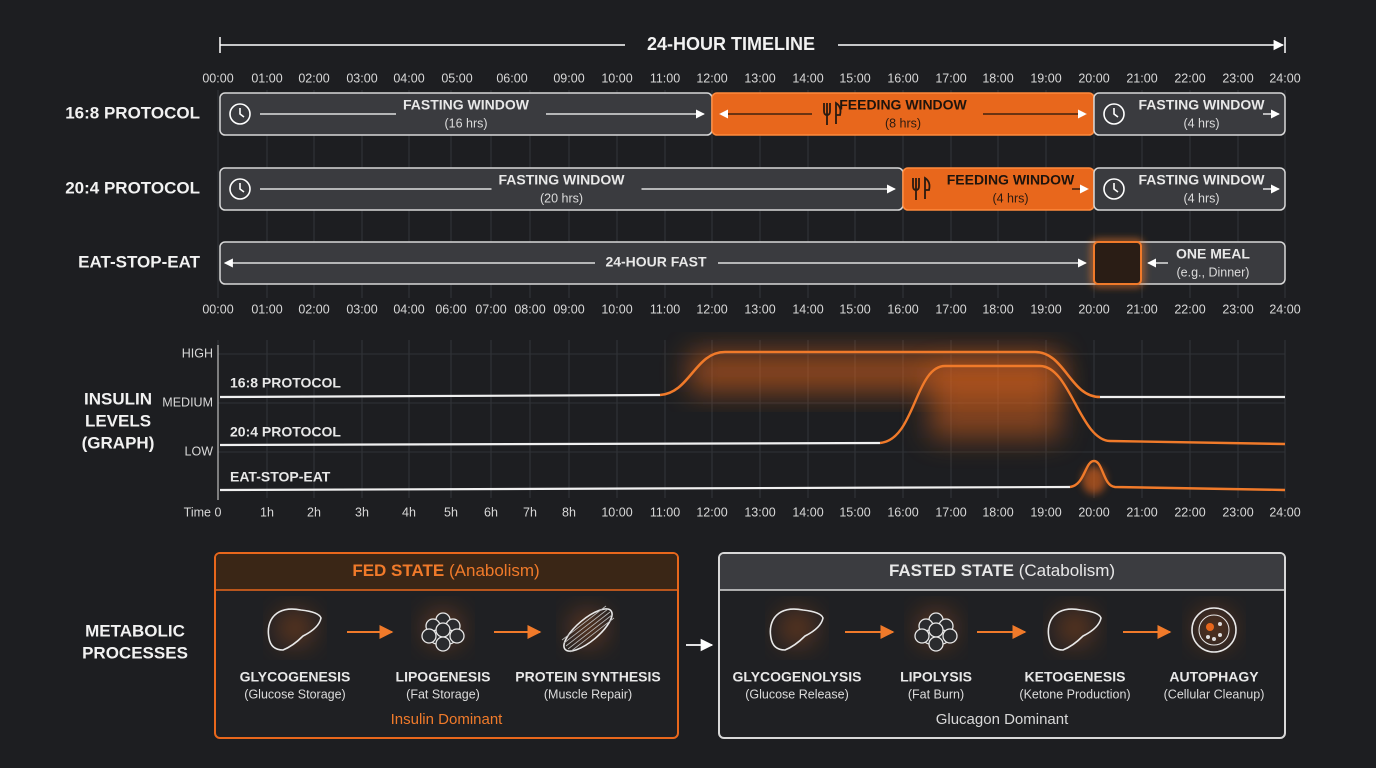 This screenshot has height=768, width=1376. What do you see at coordinates (1214, 677) in the screenshot?
I see `step-name: AUTOPHAGY` at bounding box center [1214, 677].